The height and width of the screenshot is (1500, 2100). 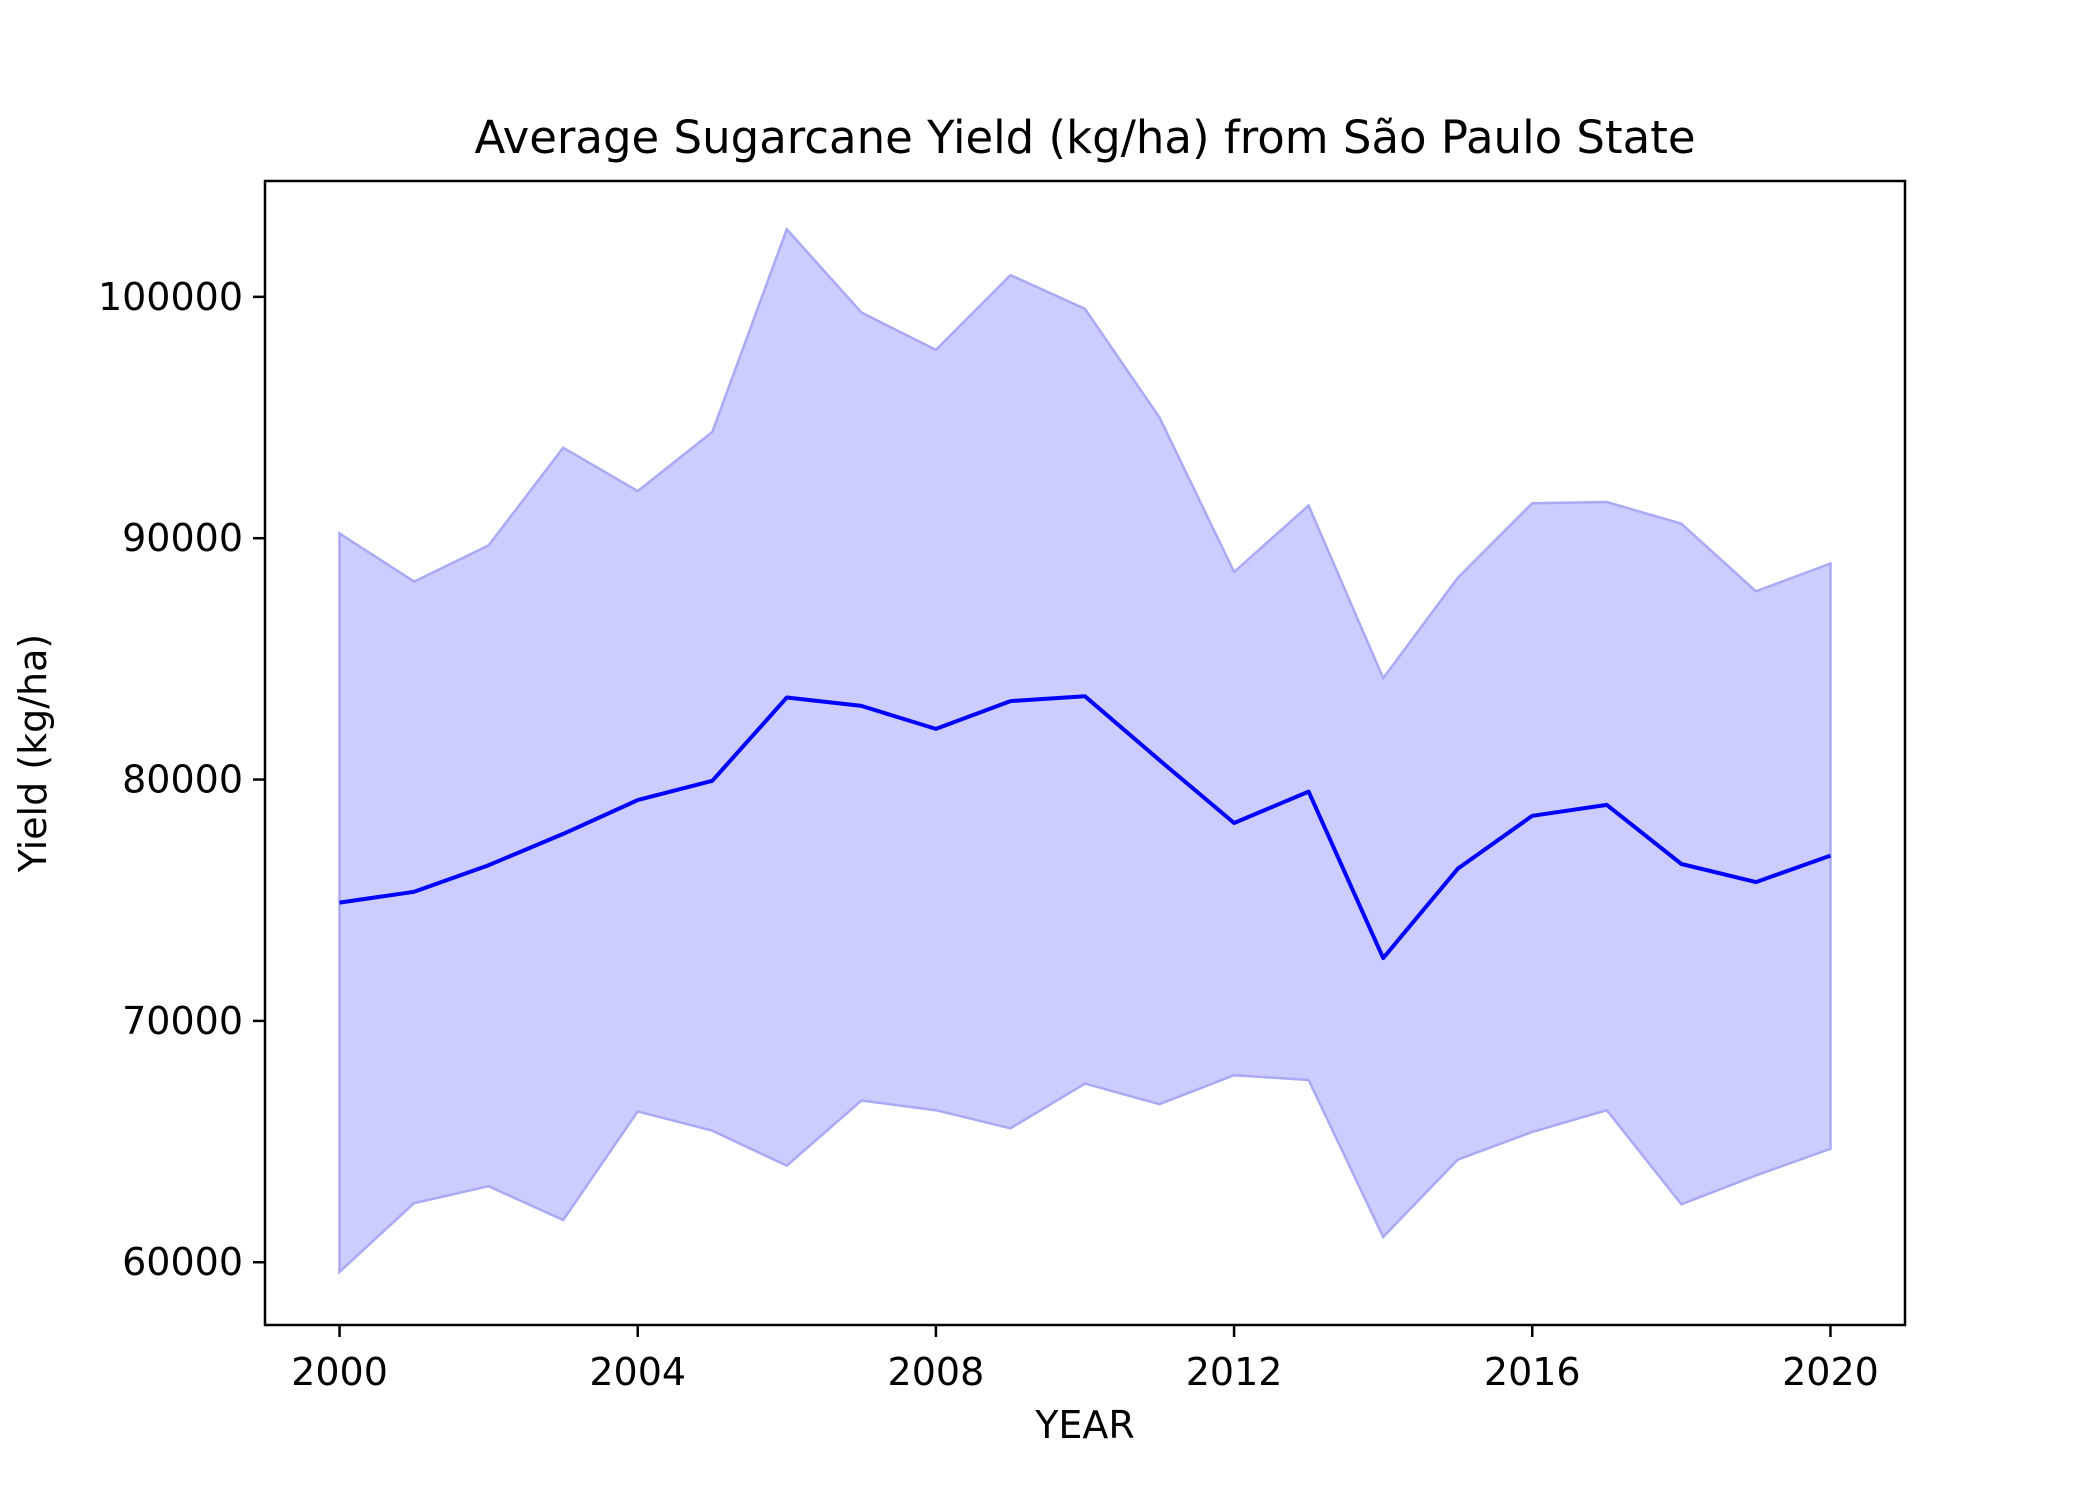 I want to click on x-tick-label: 2008, so click(x=936, y=1372).